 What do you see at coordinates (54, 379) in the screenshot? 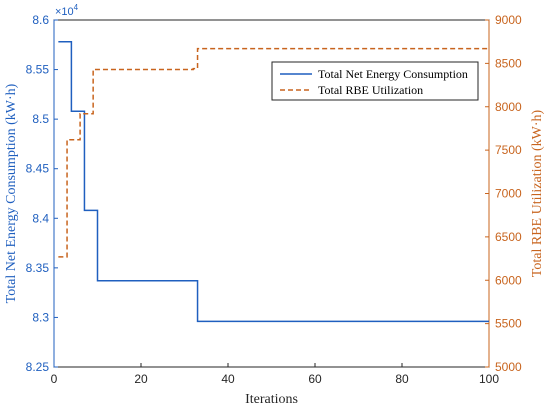
I see `x-tick-label: 0` at bounding box center [54, 379].